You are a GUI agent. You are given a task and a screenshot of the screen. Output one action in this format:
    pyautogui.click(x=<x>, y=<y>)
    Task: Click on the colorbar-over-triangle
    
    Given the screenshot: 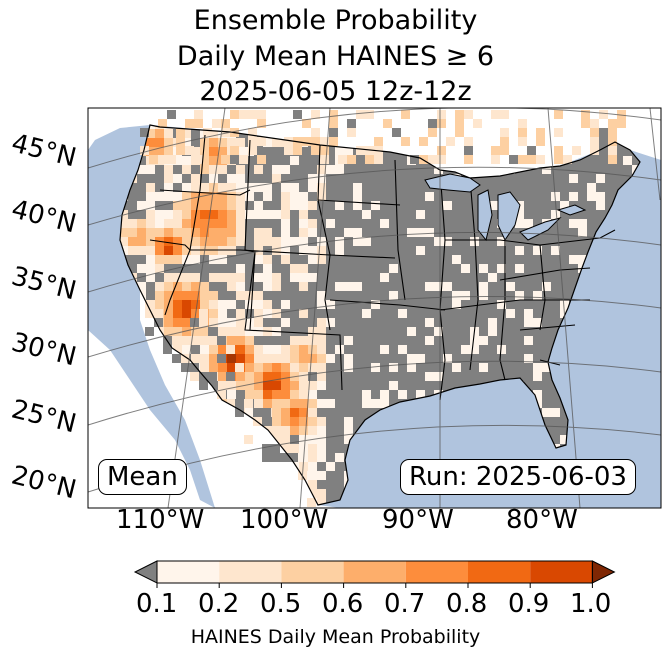 What is the action you would take?
    pyautogui.click(x=603, y=572)
    